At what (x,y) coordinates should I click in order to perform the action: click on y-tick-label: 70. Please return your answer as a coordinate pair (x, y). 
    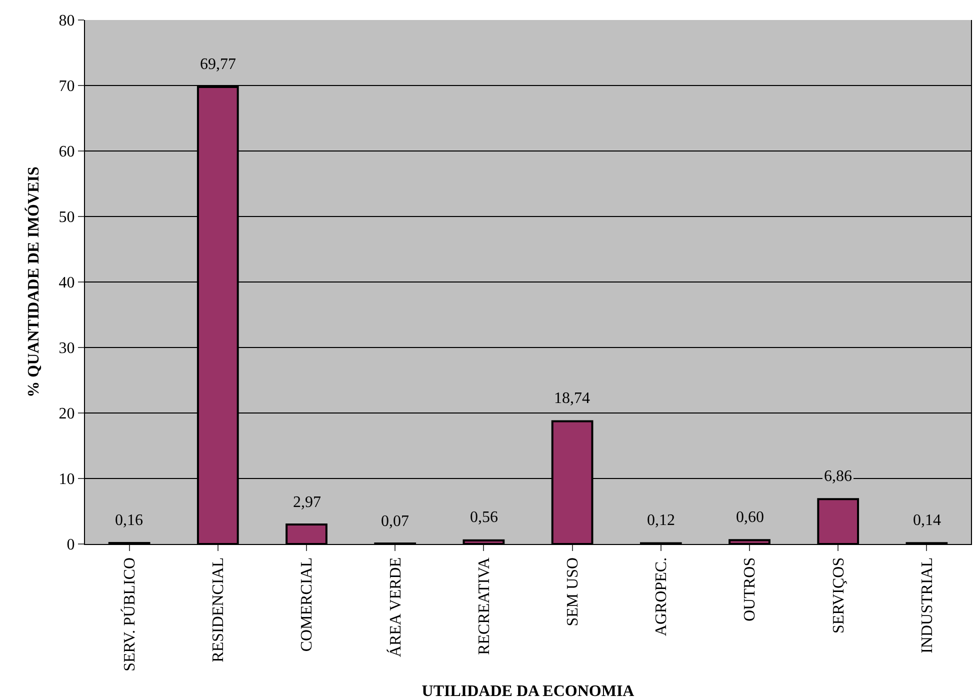
    Looking at the image, I should click on (66, 87).